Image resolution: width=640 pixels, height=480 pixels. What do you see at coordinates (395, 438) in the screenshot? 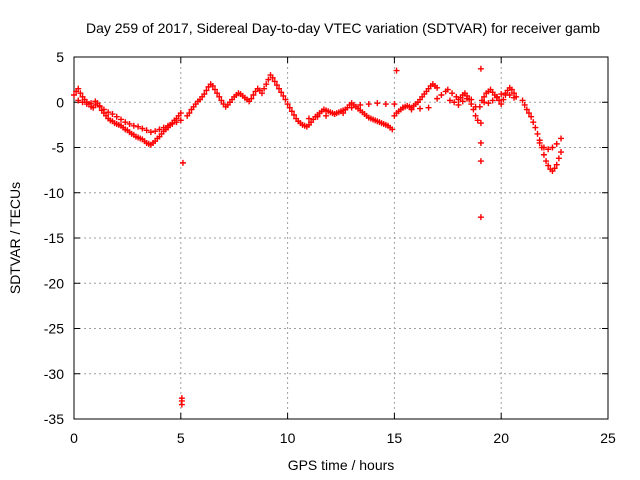
I see `x-tick-label: 15` at bounding box center [395, 438].